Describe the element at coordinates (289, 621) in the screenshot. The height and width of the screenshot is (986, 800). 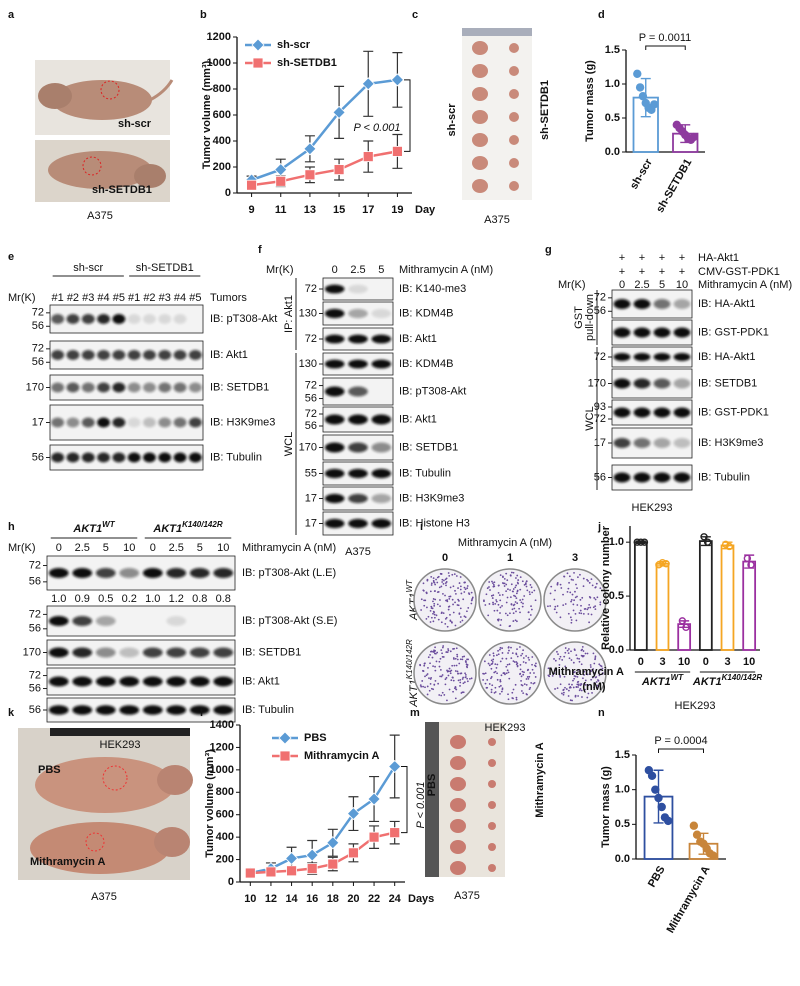
I see `blot-label: IB: pT308-Akt (S.E)` at that location.